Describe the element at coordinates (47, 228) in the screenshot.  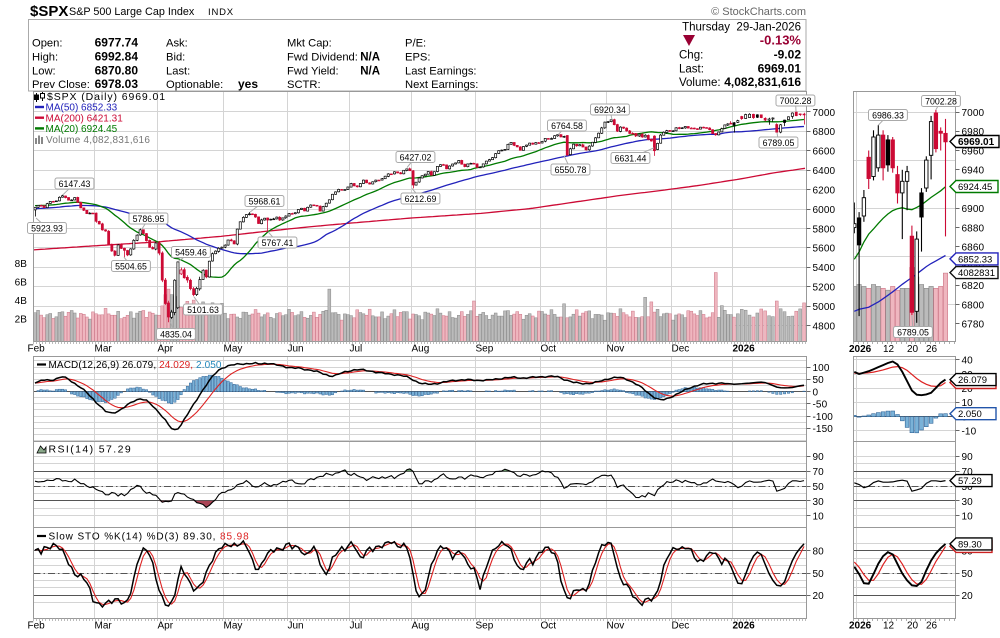
I see `svg-text: 5923.93` at that location.